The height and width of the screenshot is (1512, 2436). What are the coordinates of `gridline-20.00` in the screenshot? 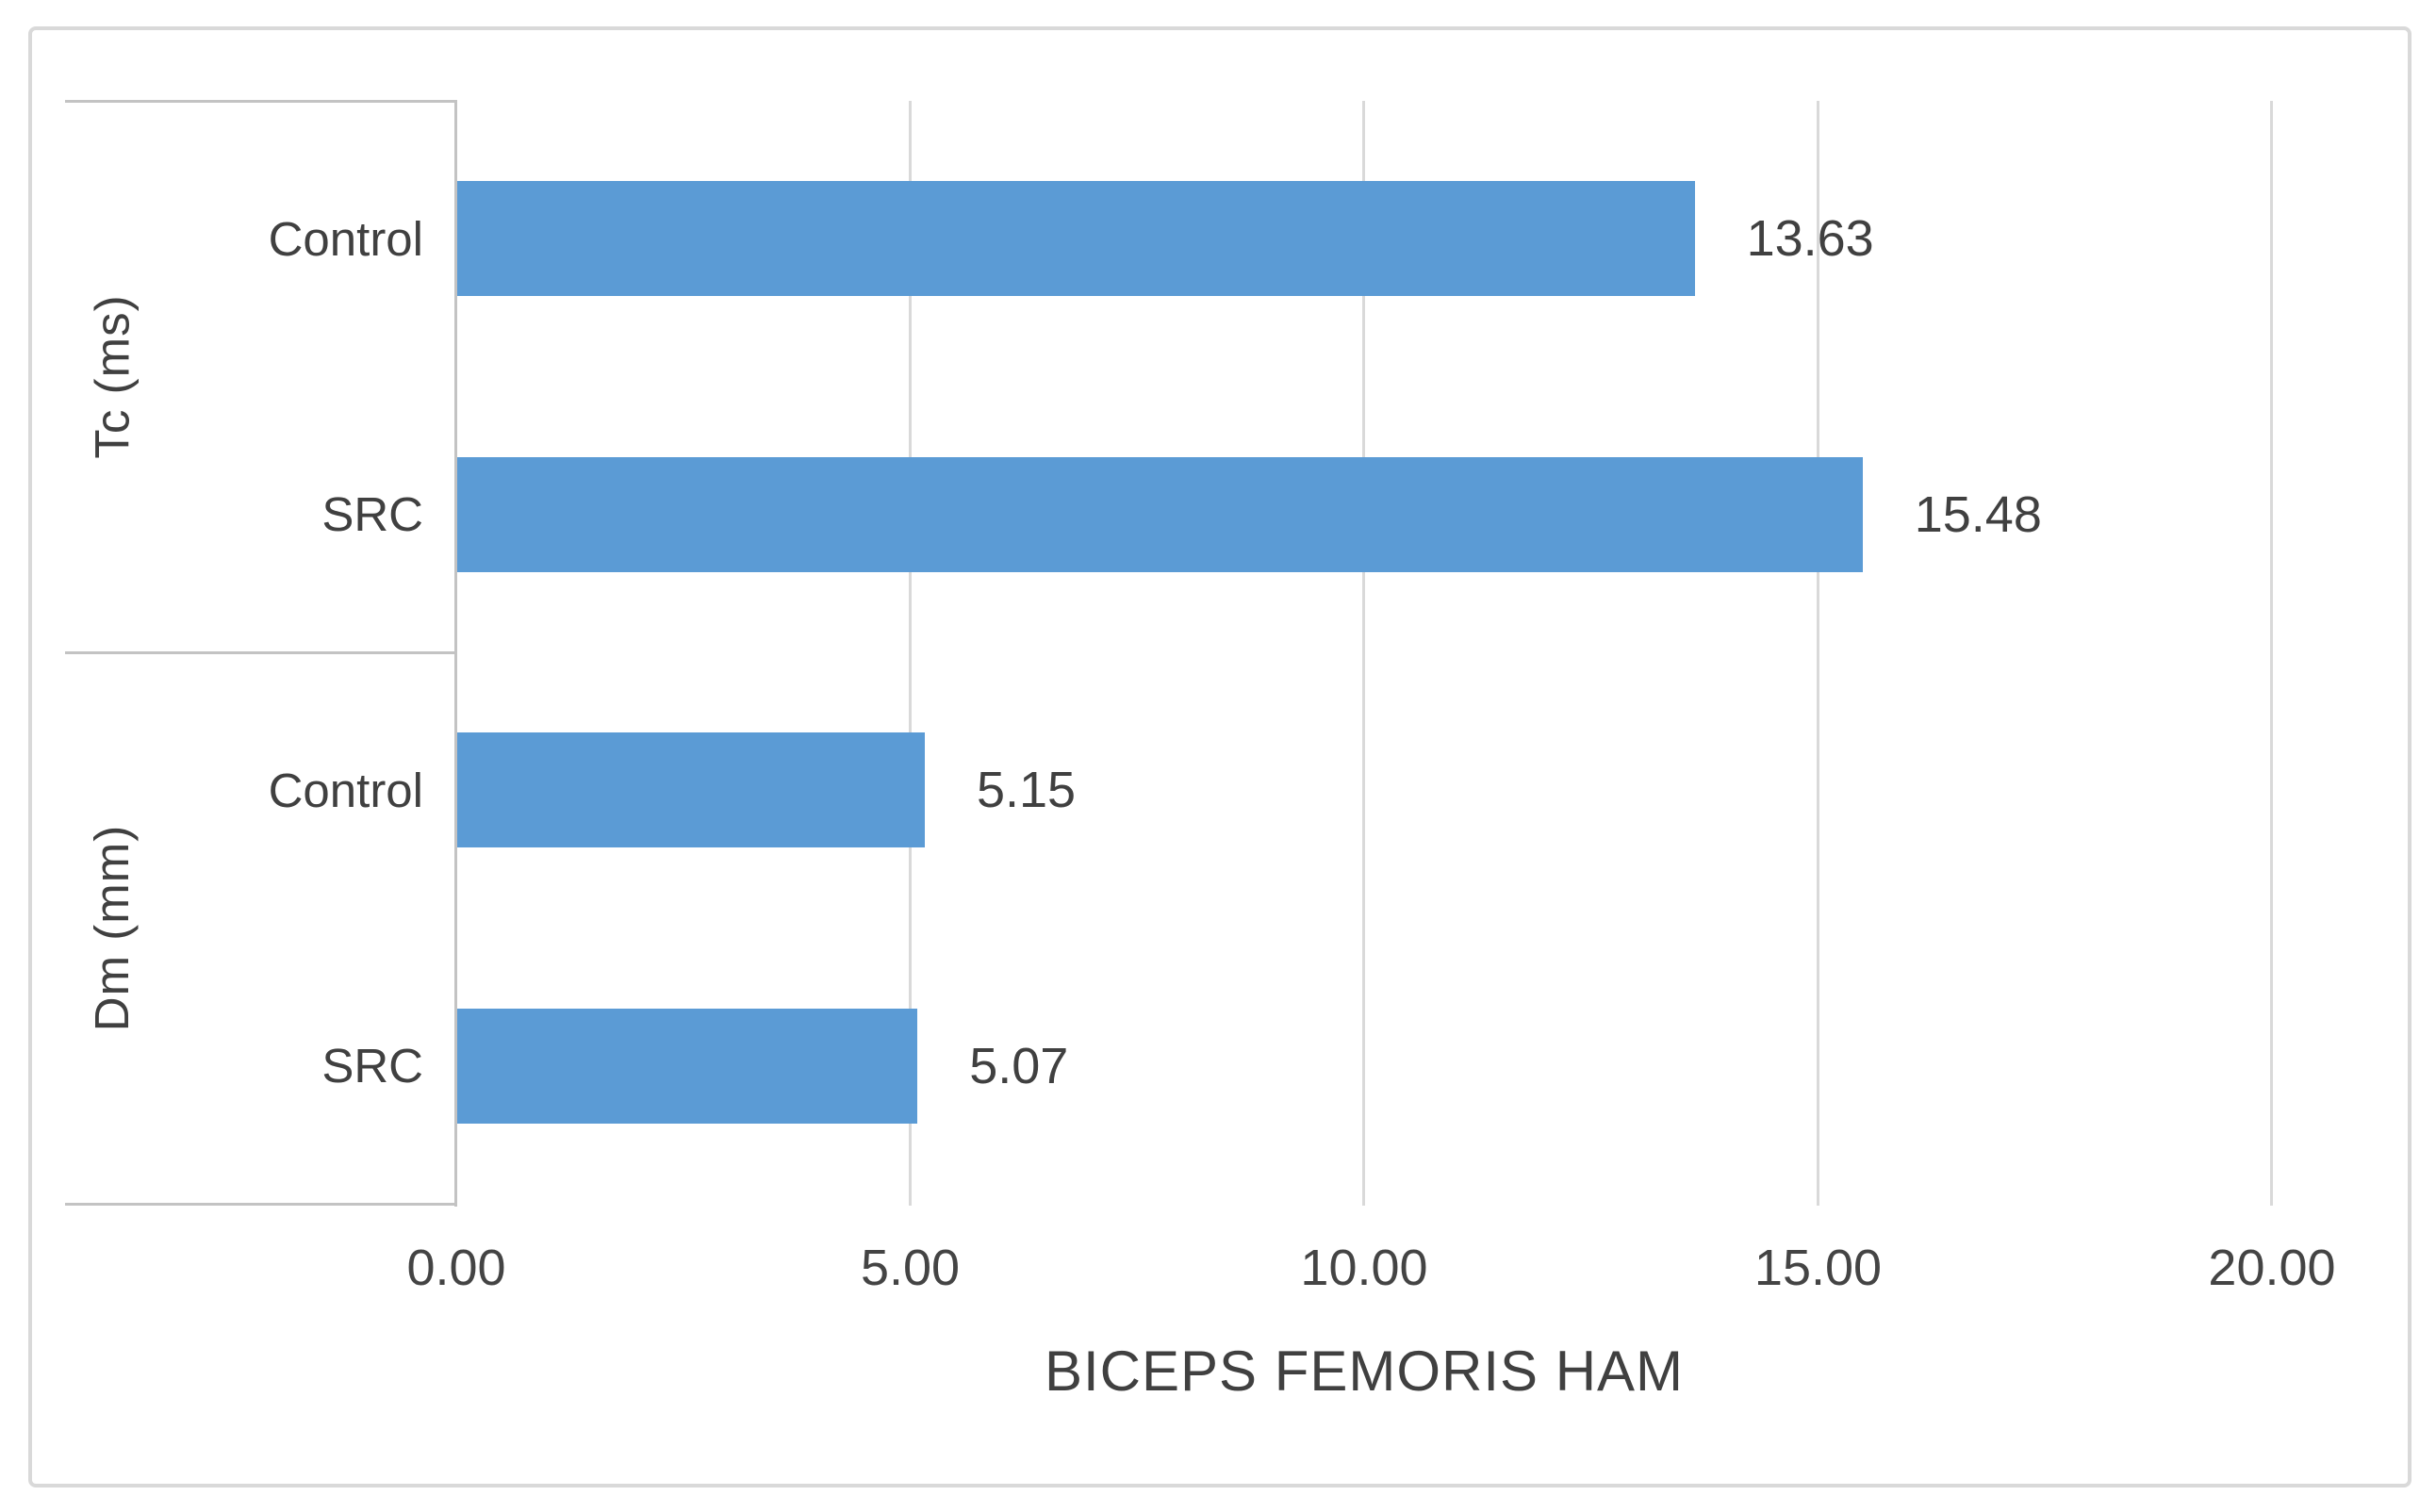 It's located at (2271, 653).